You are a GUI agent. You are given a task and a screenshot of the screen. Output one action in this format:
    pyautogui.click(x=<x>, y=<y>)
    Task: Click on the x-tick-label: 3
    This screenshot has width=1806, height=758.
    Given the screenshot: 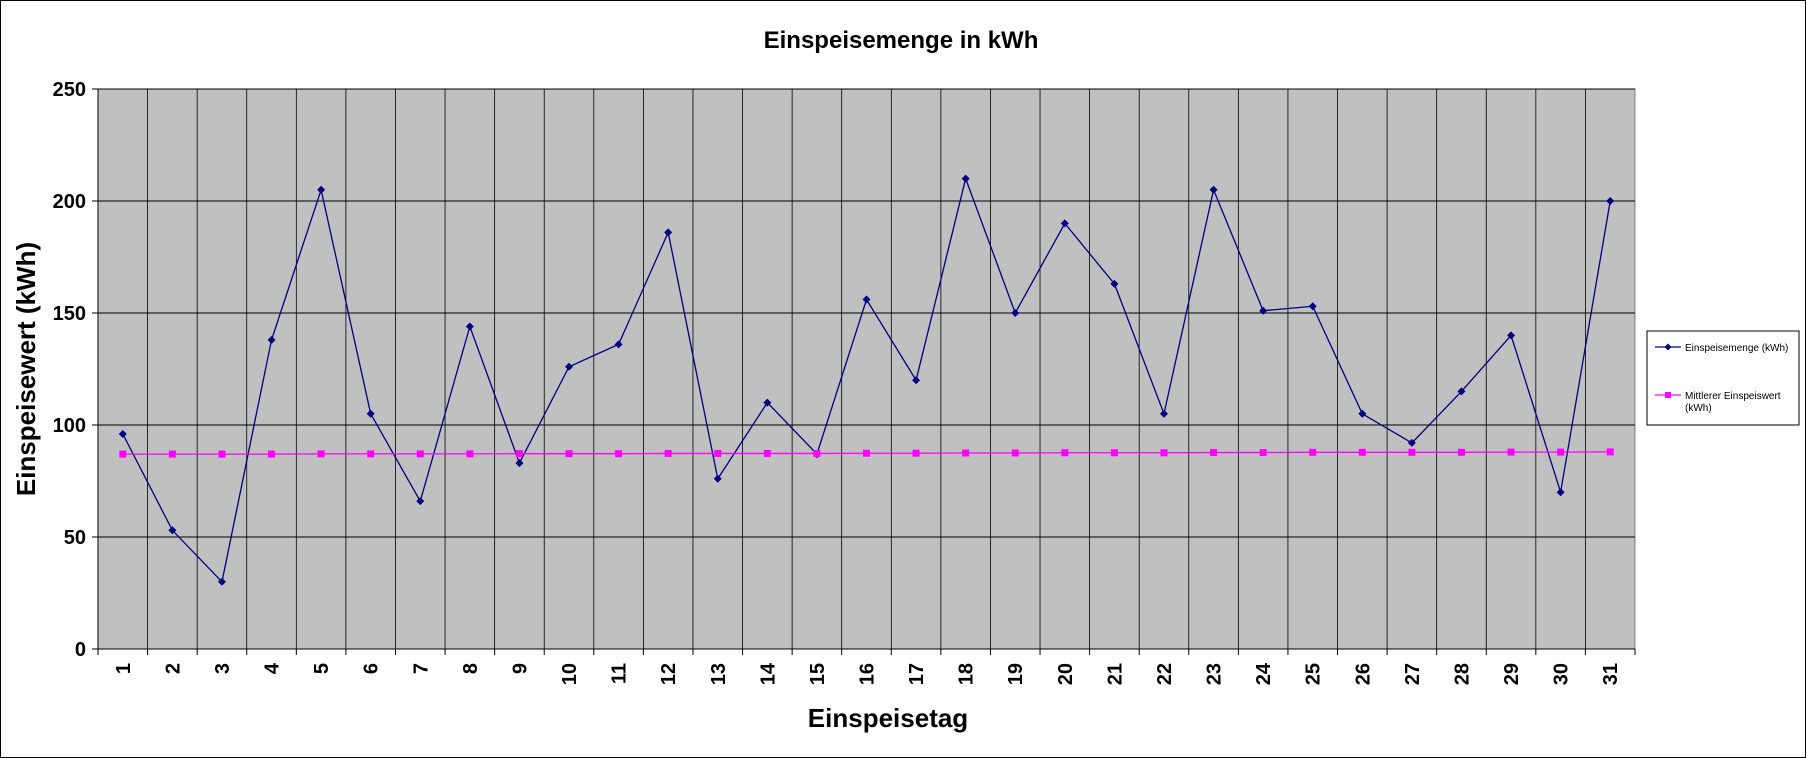 What is the action you would take?
    pyautogui.click(x=223, y=668)
    